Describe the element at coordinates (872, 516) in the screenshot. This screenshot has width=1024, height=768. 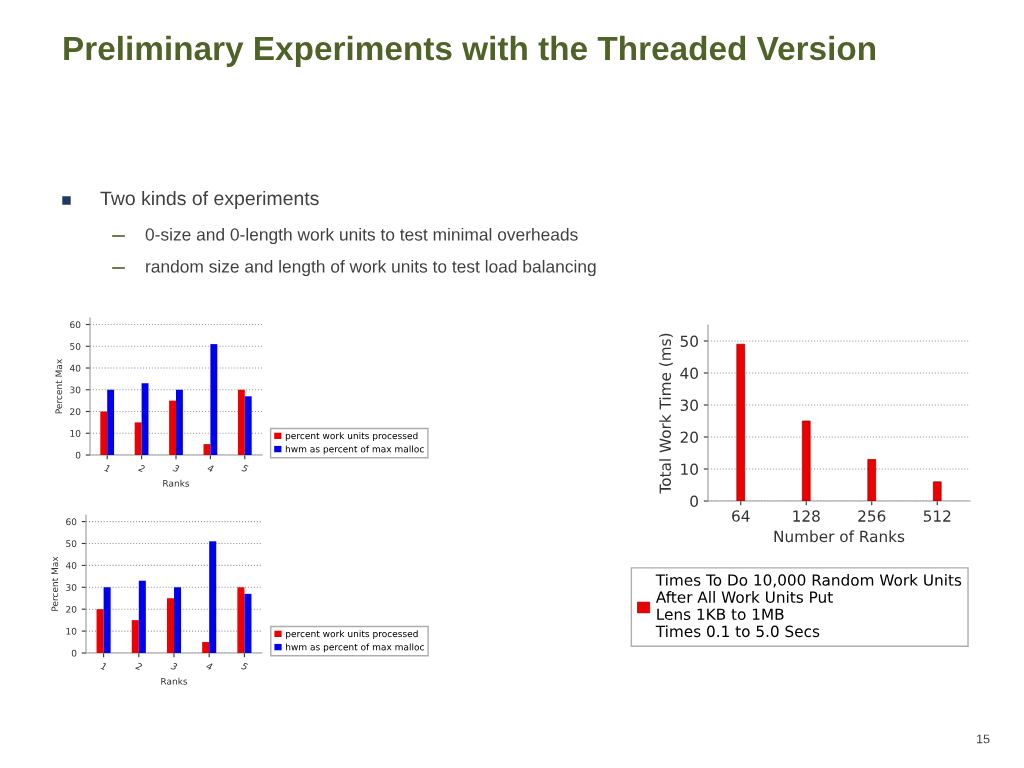
I see `x-tick-label: 256` at that location.